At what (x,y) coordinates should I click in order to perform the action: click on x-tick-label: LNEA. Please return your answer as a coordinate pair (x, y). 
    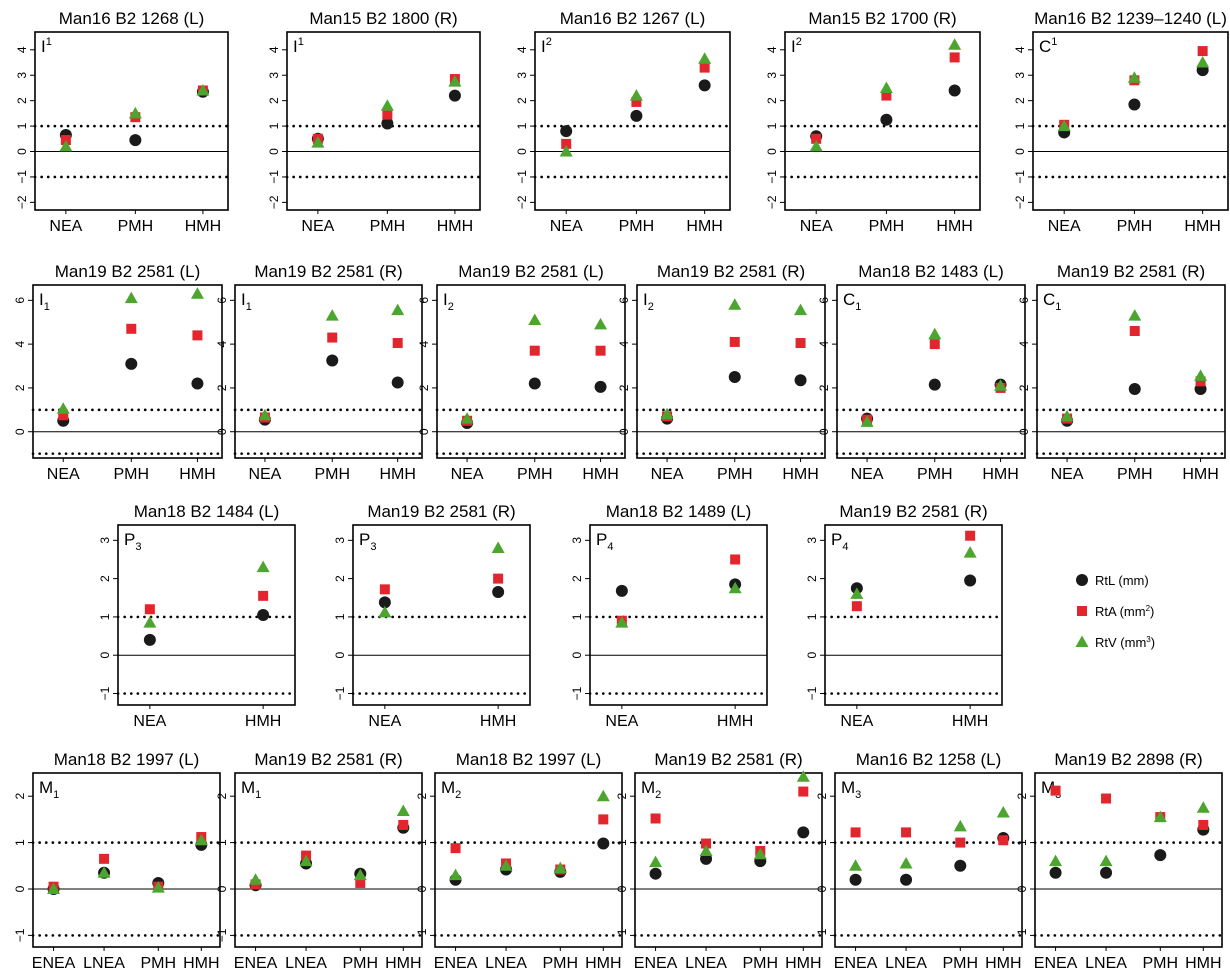
    Looking at the image, I should click on (706, 963).